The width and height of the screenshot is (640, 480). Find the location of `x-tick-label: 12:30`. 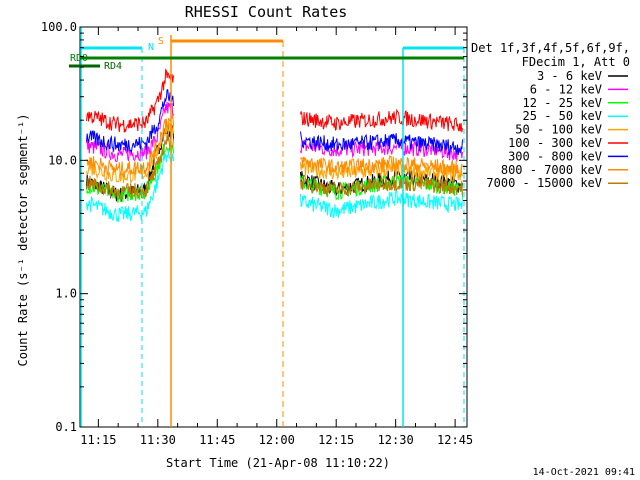

x-tick-label: 12:30 is located at coordinates (396, 440).